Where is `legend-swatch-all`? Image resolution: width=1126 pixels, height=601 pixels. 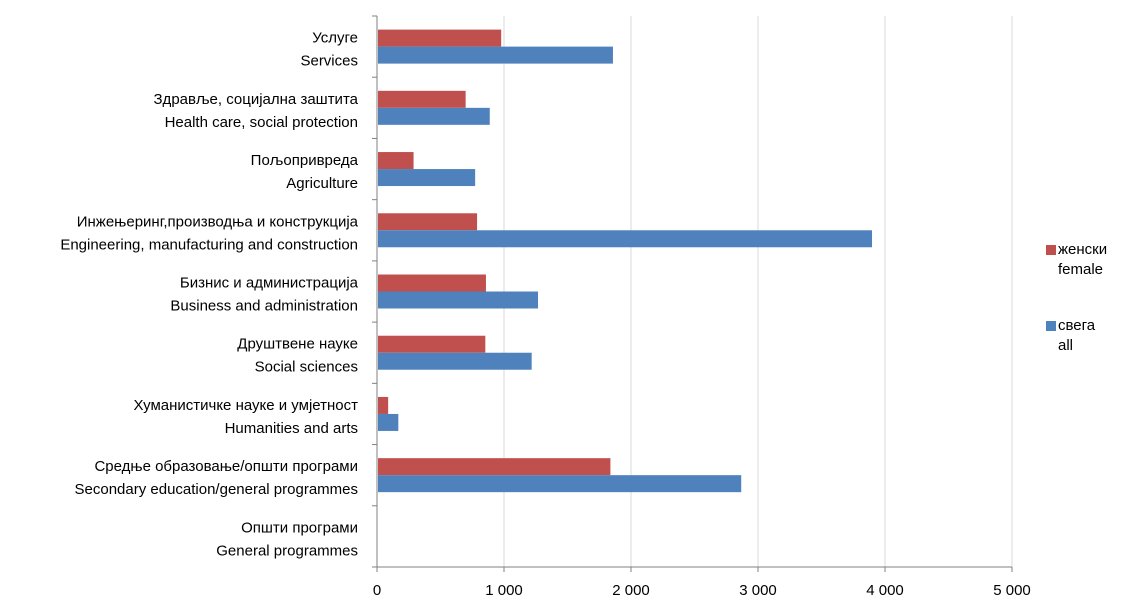 legend-swatch-all is located at coordinates (1051, 326).